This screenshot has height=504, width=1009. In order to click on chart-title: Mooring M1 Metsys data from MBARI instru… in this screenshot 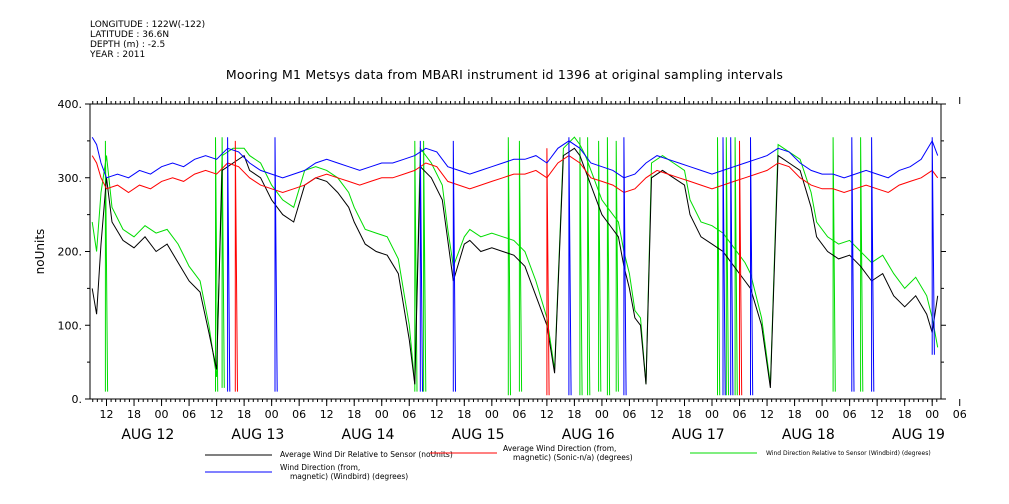, I will do `click(504, 74)`.